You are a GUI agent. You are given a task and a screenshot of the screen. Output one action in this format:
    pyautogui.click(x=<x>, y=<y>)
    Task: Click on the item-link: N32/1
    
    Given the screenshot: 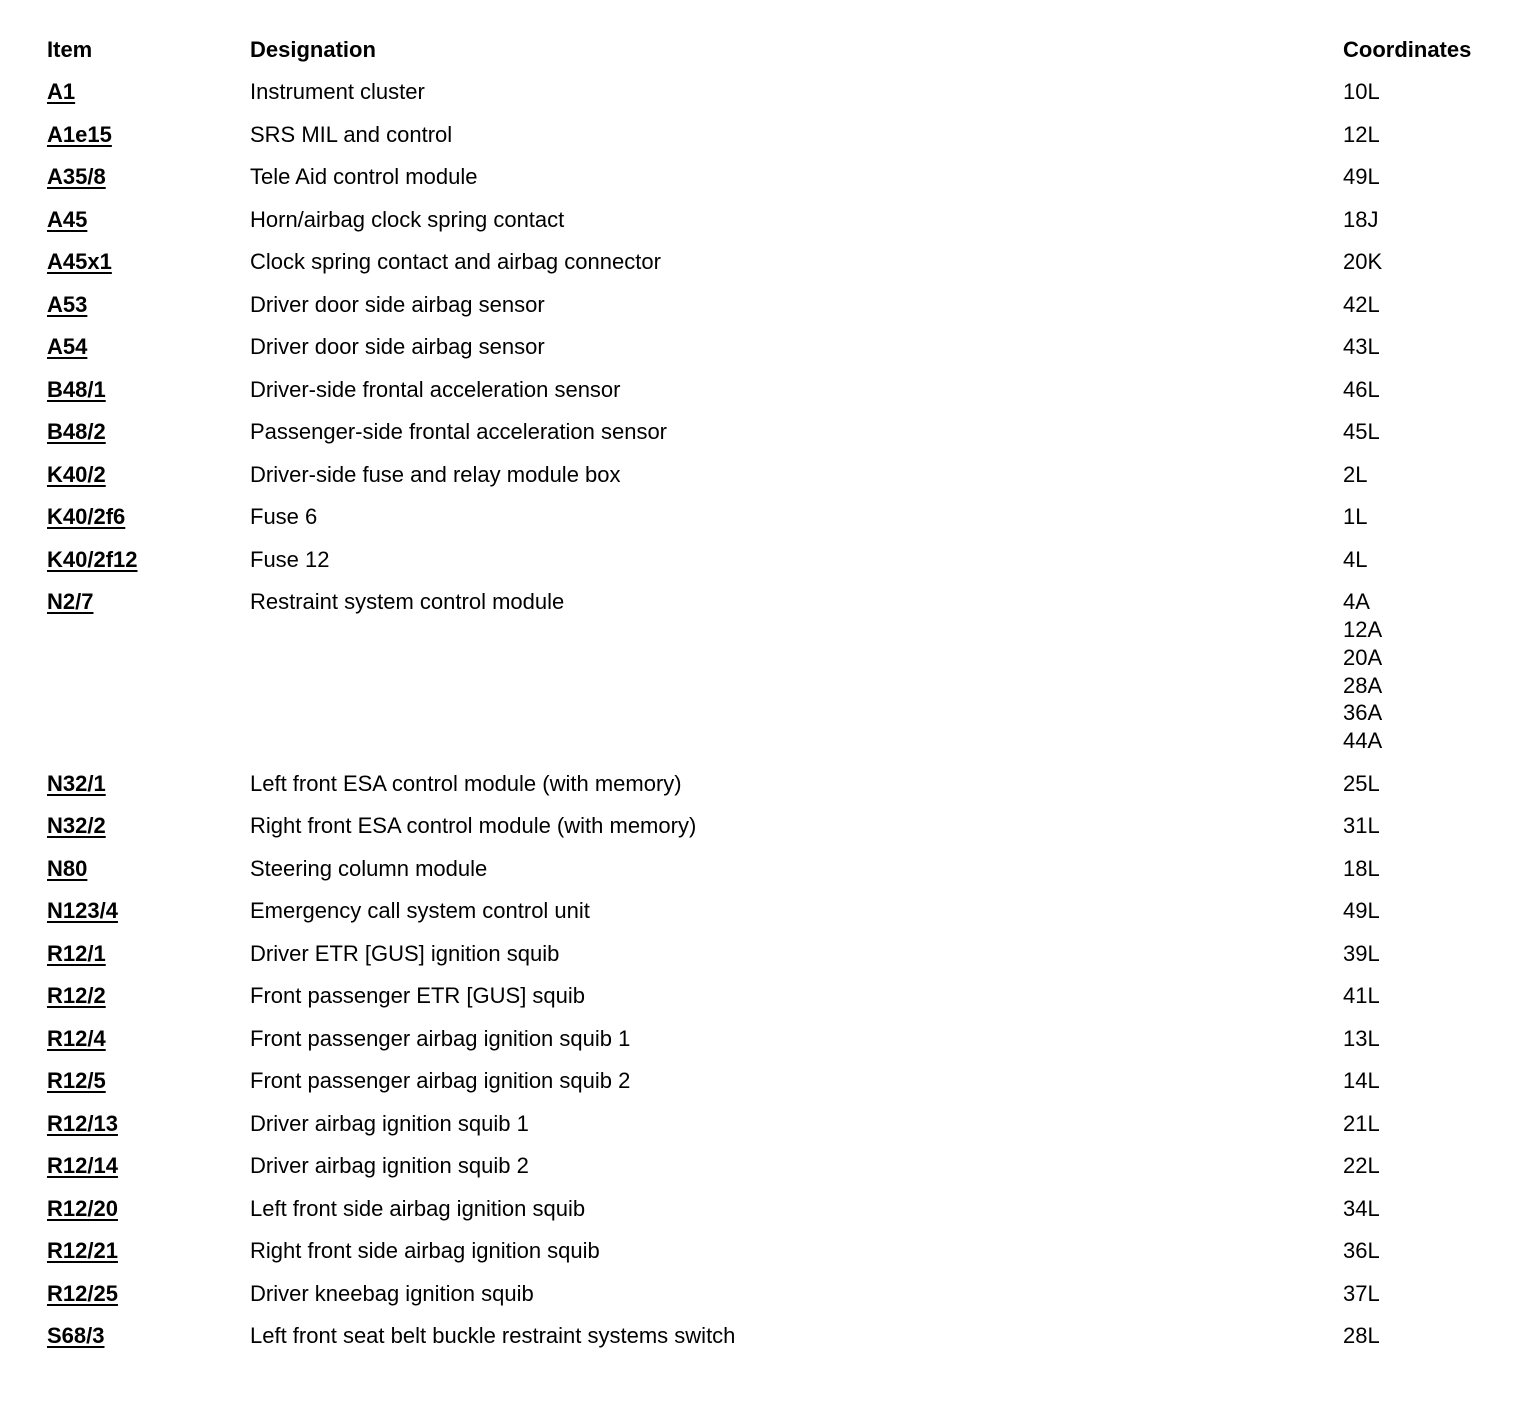 What is the action you would take?
    pyautogui.click(x=76, y=783)
    